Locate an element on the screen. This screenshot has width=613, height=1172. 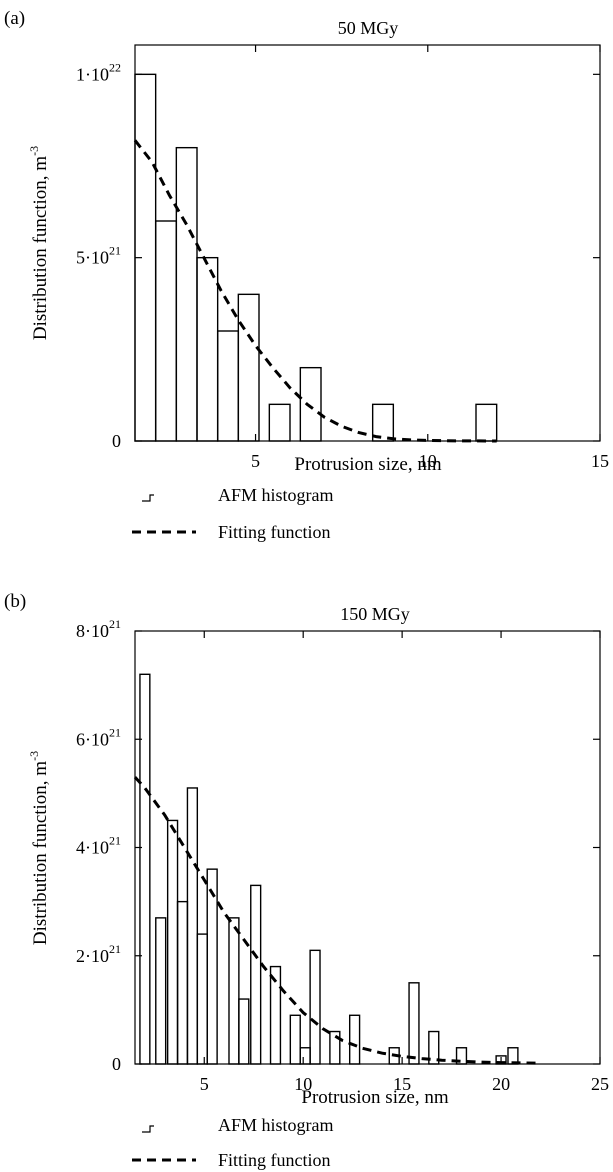
chart-title: 50 MGy is located at coordinates (368, 28).